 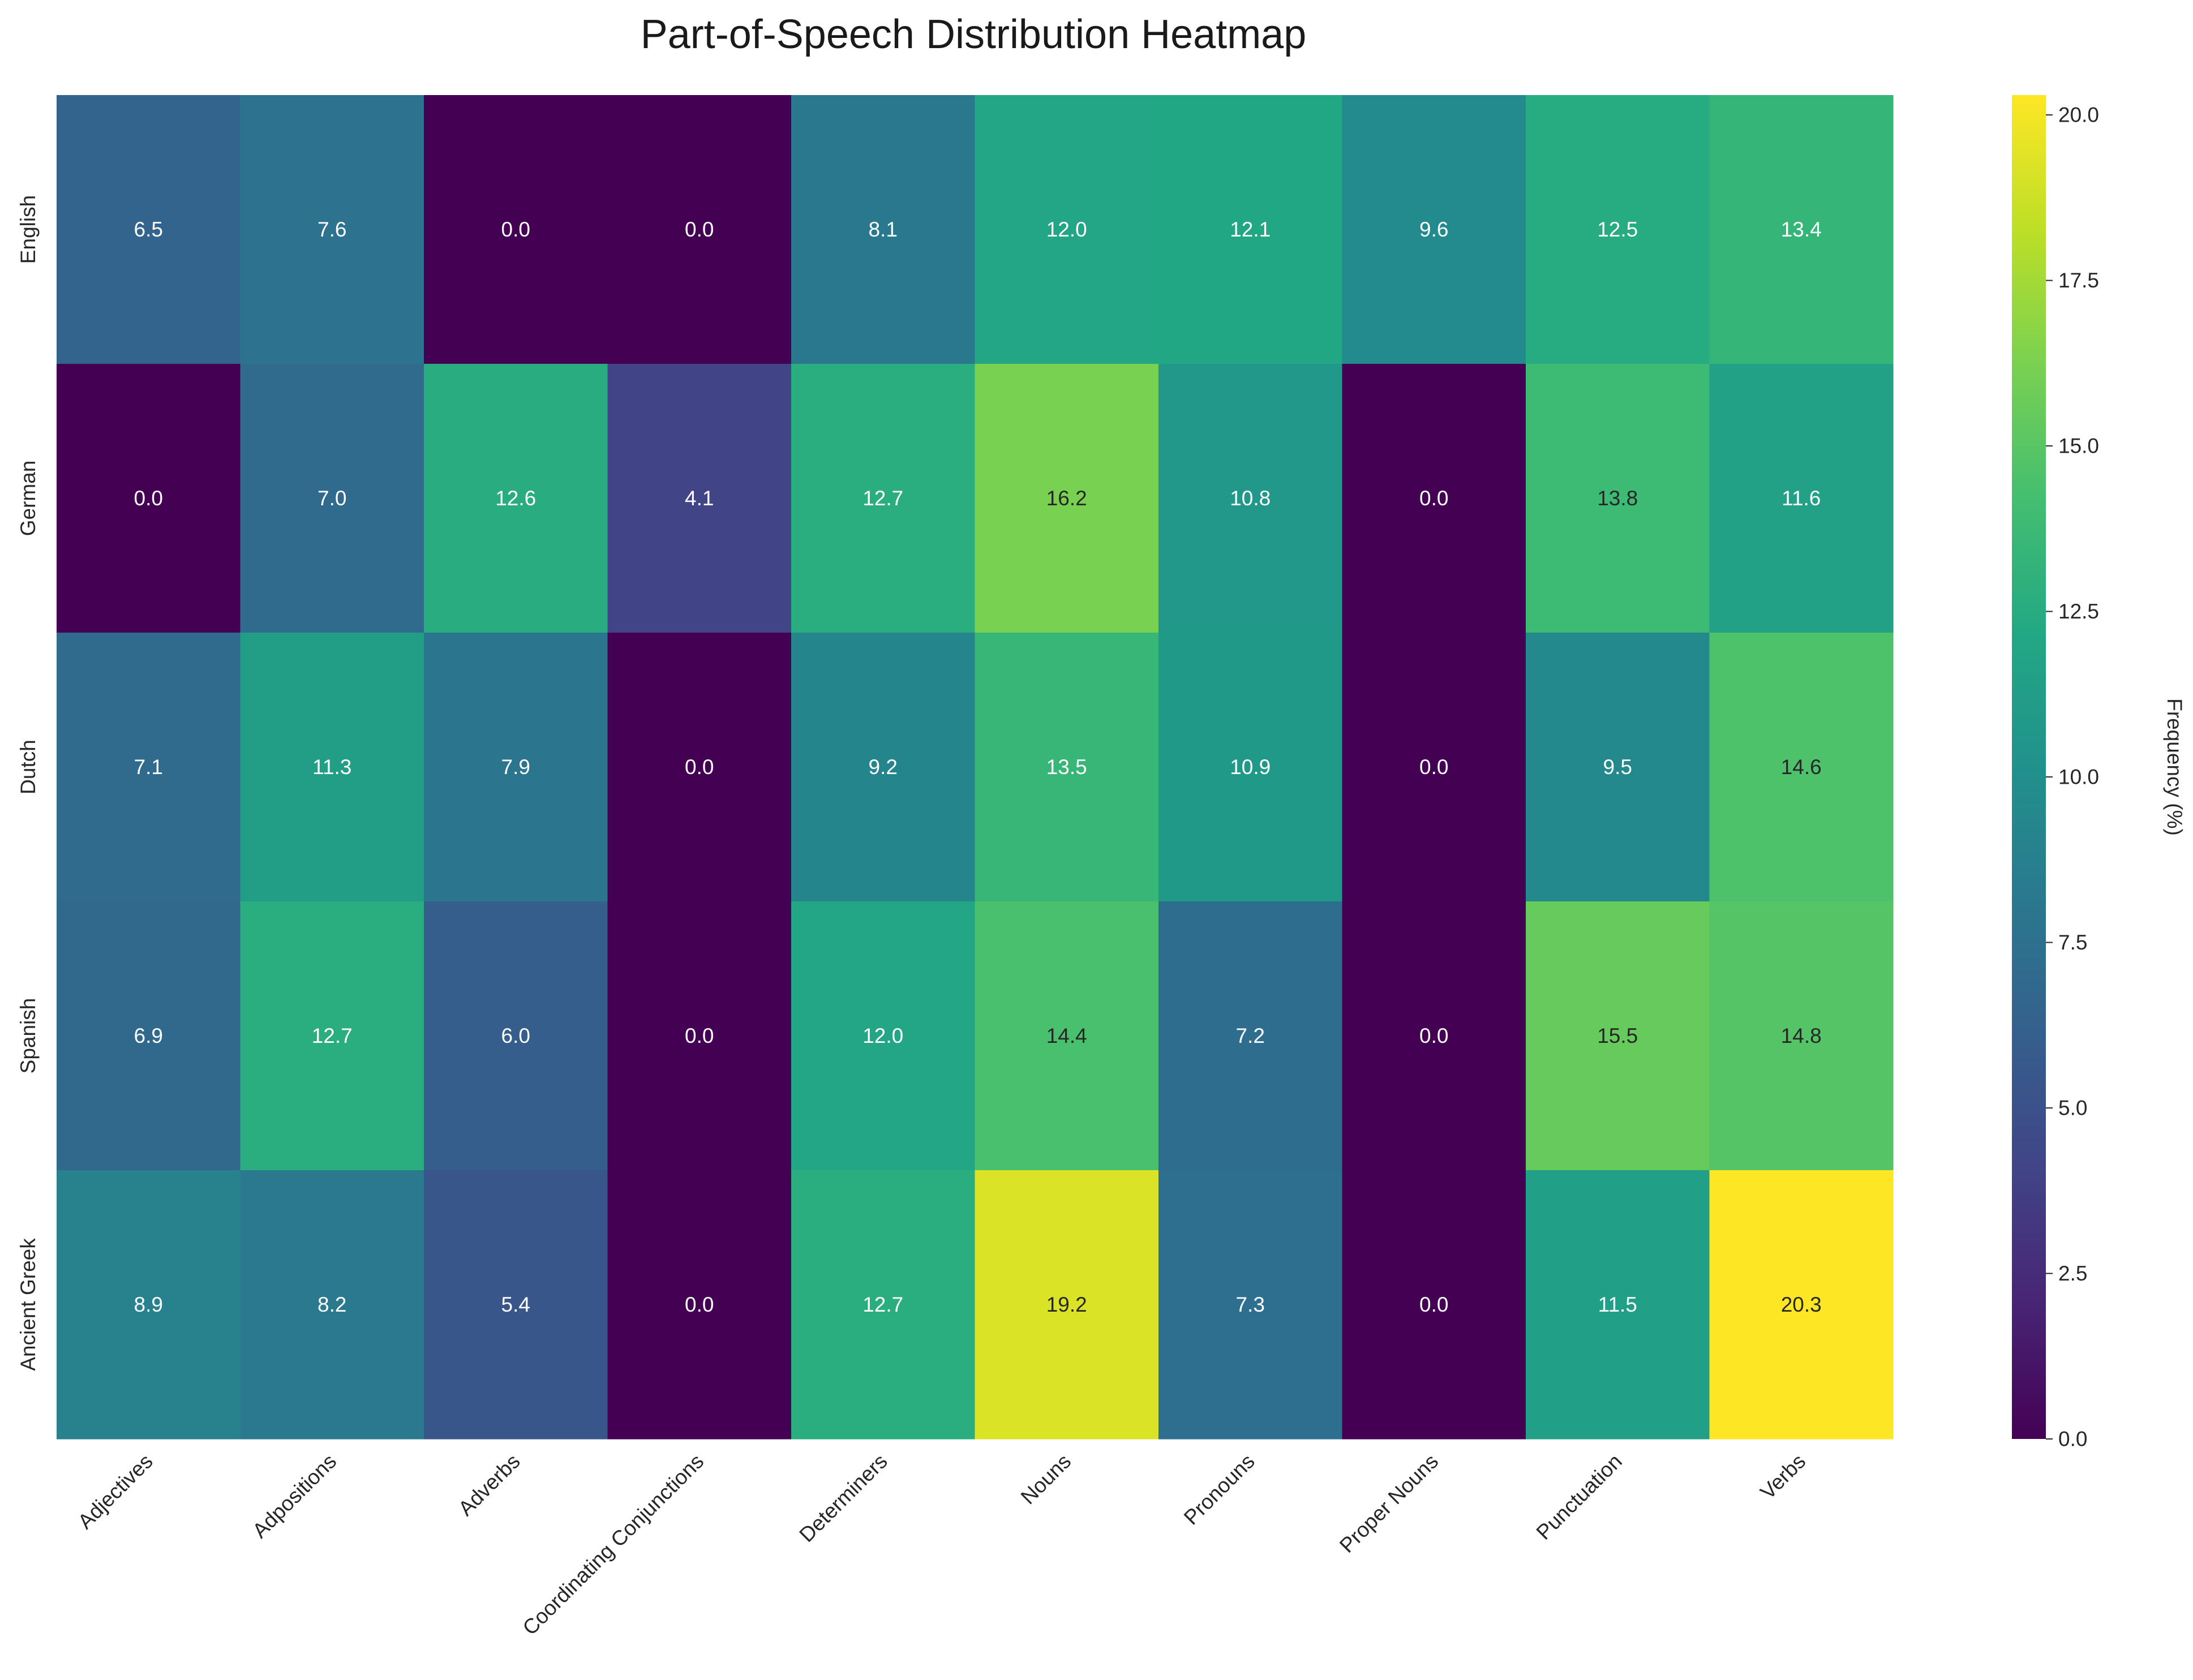 I want to click on cell-value-label: 11.3, so click(x=331, y=767).